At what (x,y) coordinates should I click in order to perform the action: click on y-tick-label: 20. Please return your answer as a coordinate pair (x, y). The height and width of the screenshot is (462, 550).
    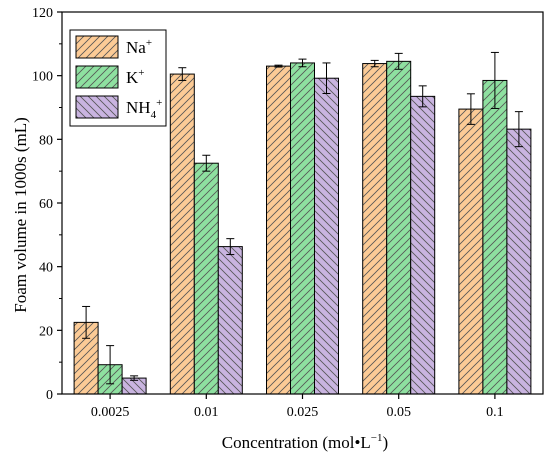
    Looking at the image, I should click on (46, 331).